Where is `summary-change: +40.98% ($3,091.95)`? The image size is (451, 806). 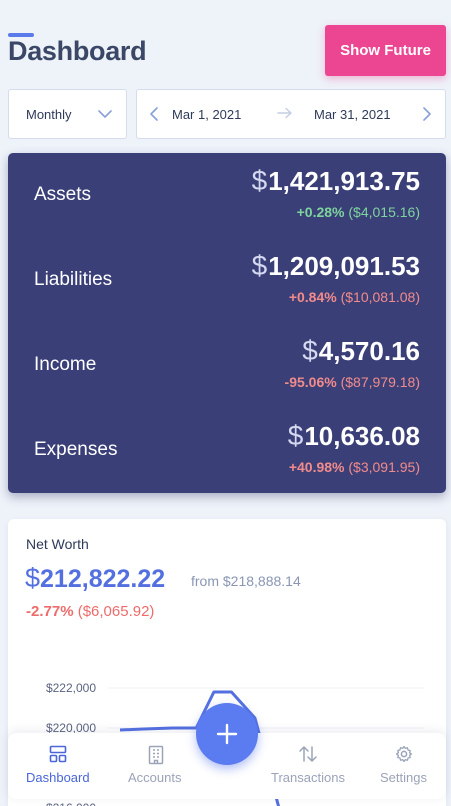 summary-change: +40.98% ($3,091.95) is located at coordinates (354, 467).